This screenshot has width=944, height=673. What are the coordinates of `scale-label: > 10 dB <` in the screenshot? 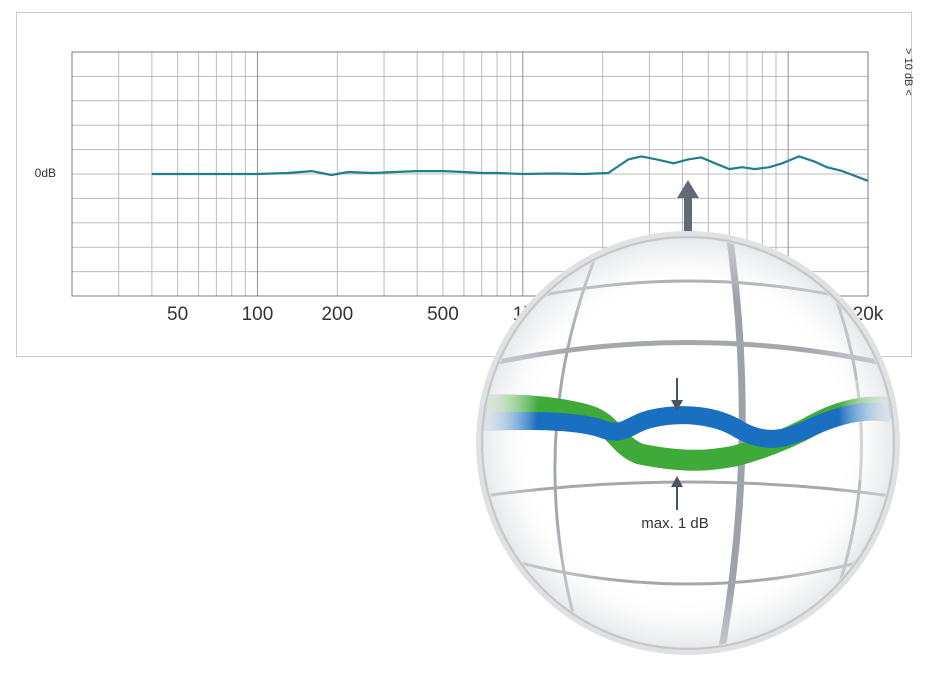 It's located at (908, 72).